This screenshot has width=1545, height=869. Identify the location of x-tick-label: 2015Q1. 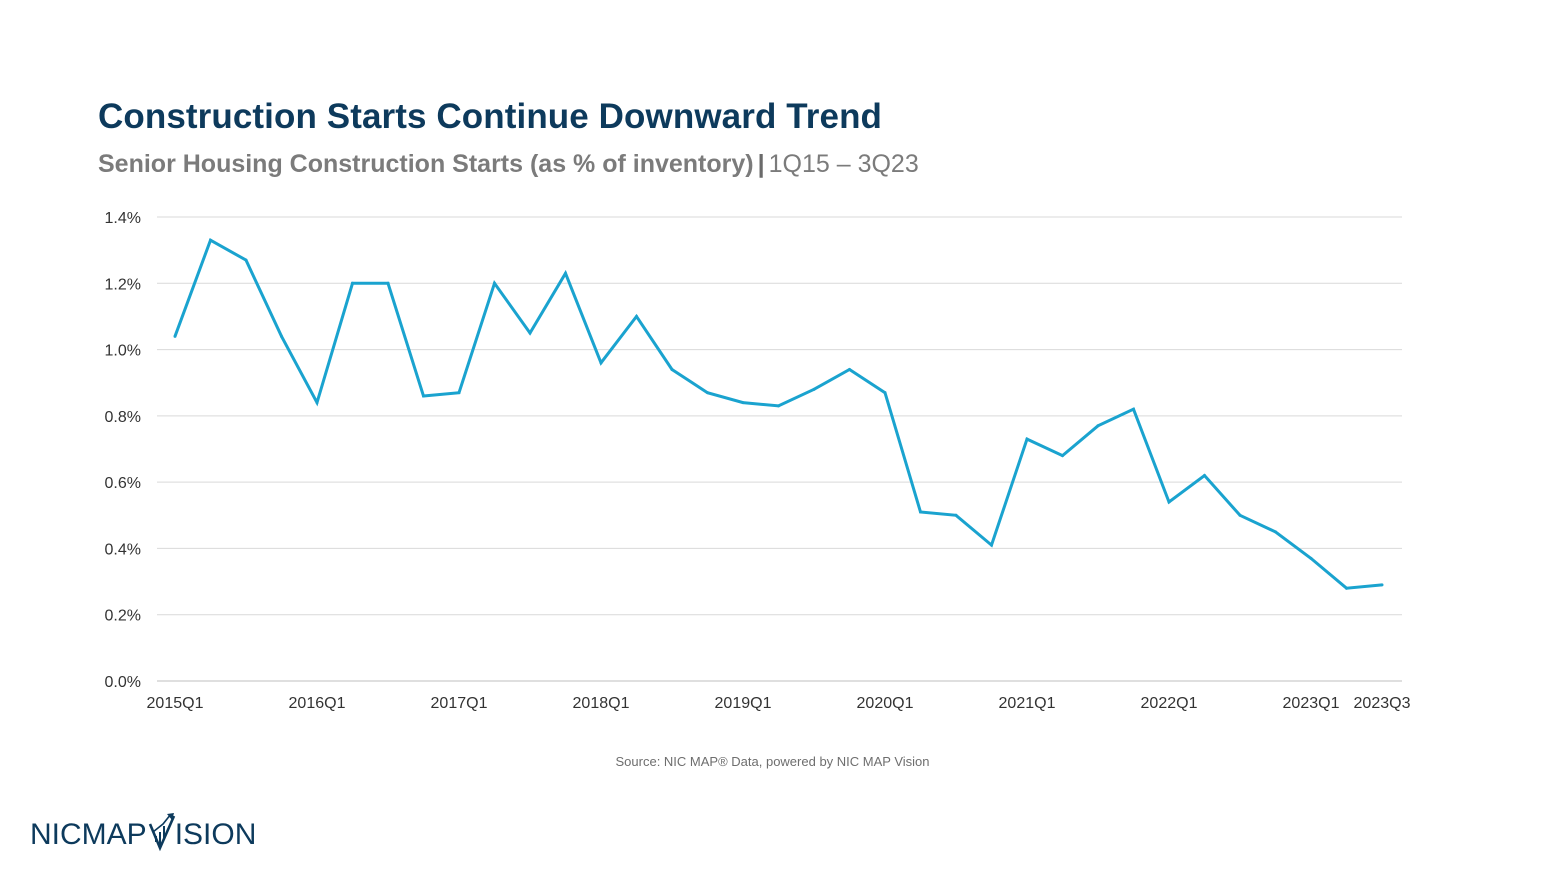
(175, 703).